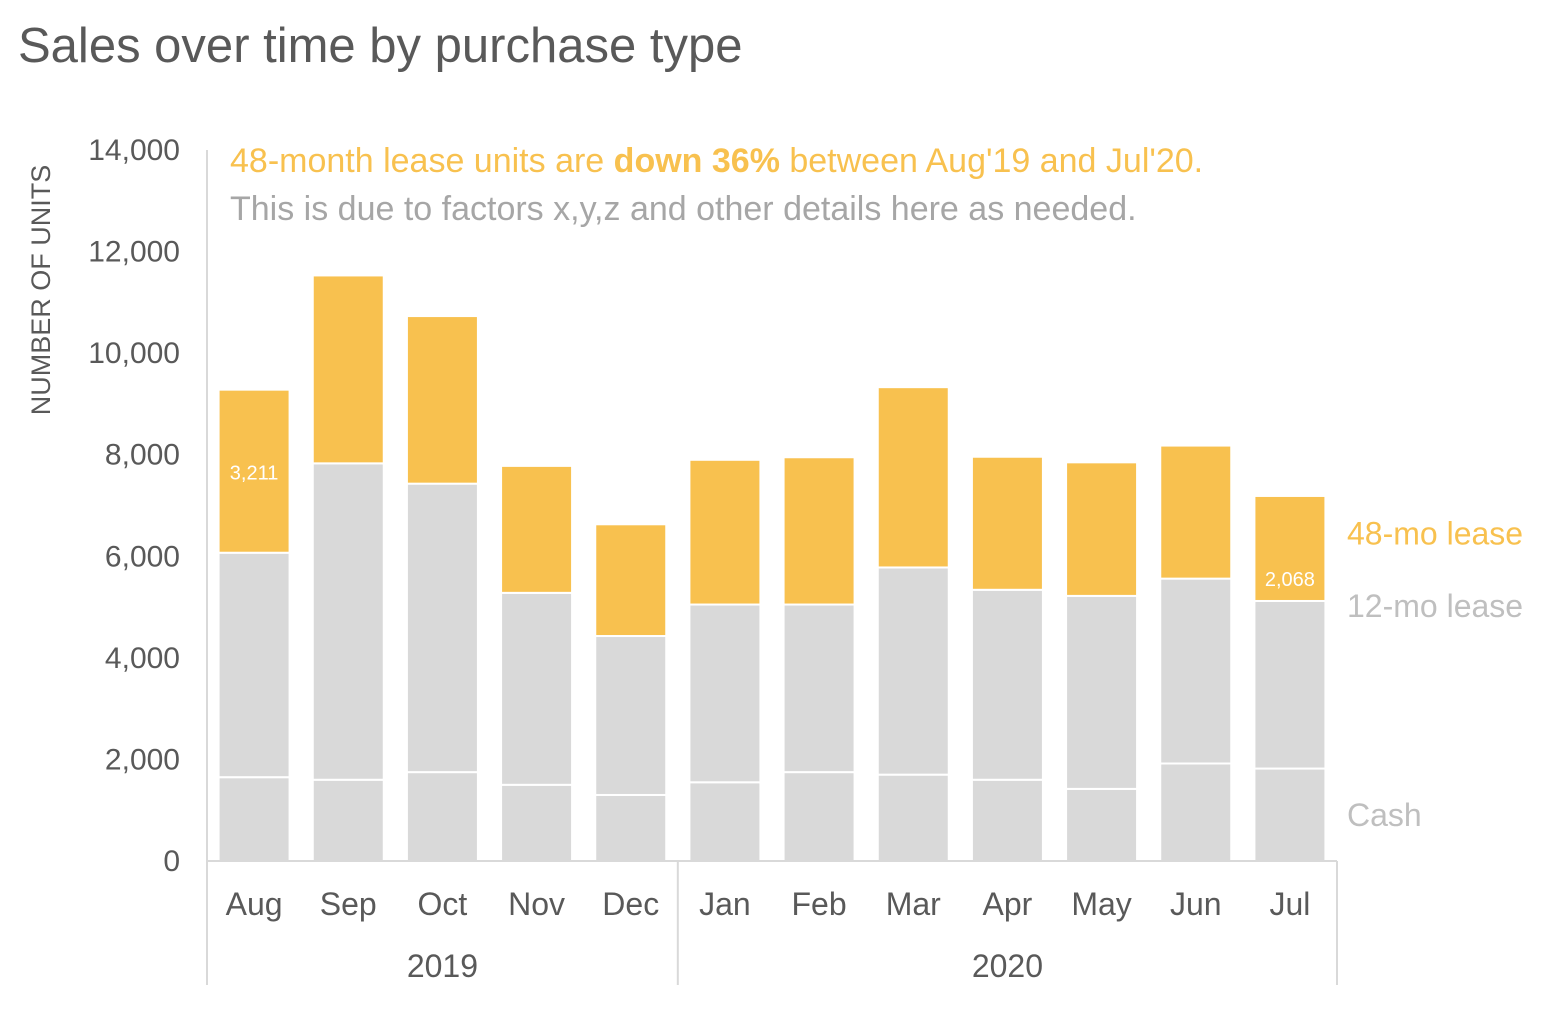  I want to click on bar-cash-dec, so click(631, 828).